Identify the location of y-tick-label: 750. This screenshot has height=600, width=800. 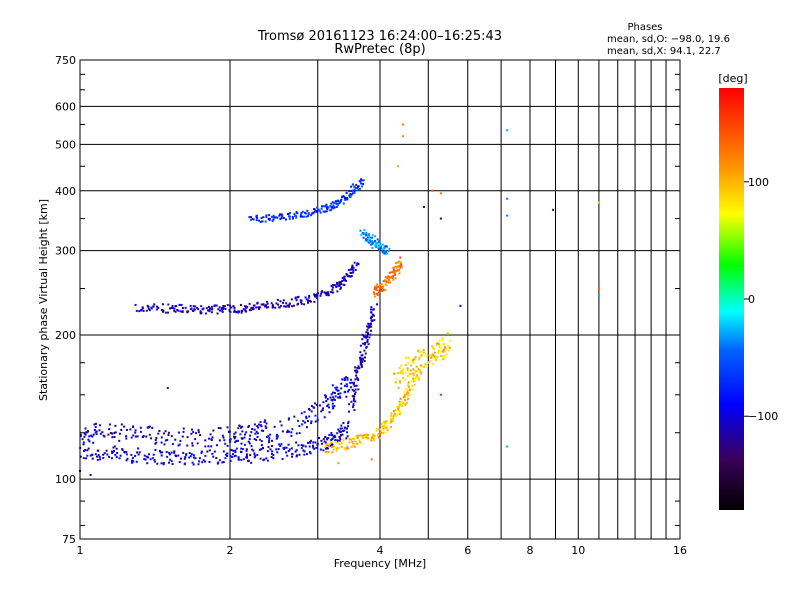
(65, 60).